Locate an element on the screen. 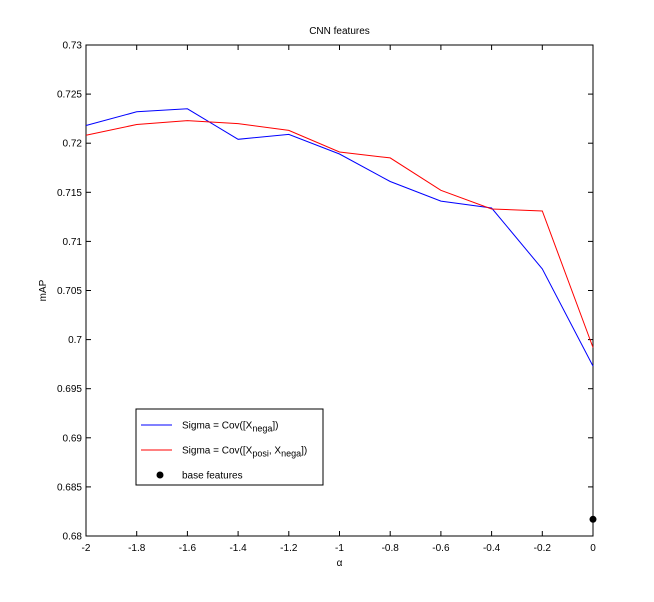 The image size is (654, 602). y-tick-label: 0.725 is located at coordinates (69, 95).